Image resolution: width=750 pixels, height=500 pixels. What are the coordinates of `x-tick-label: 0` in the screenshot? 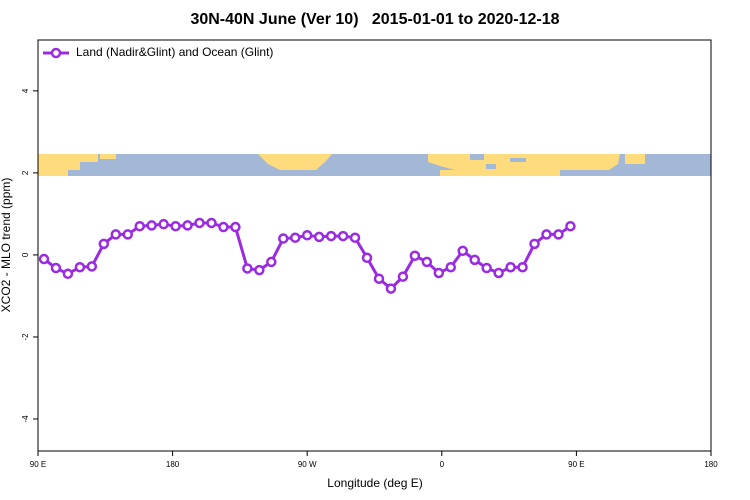 It's located at (442, 464).